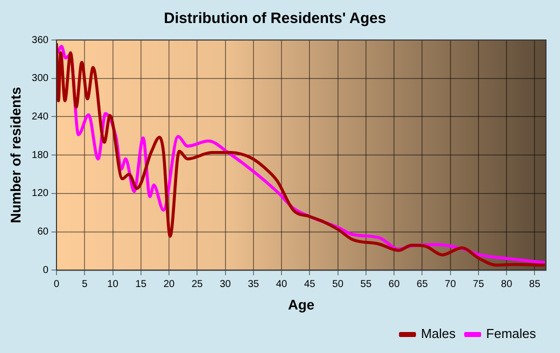  Describe the element at coordinates (226, 284) in the screenshot. I see `x-tick-label: 30` at that location.